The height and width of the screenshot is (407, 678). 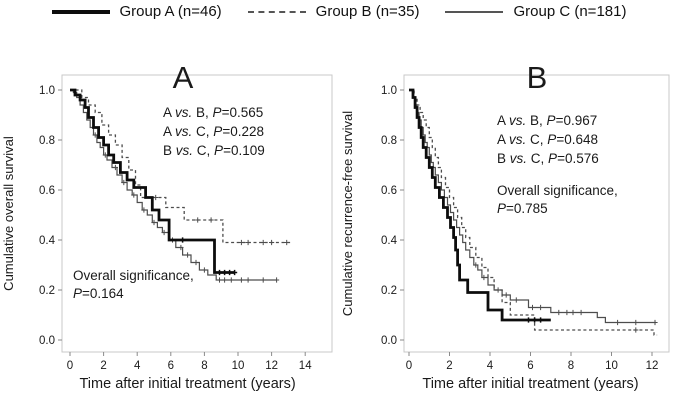 I want to click on y-axis-label: Cumulative recurrence-free survival, so click(x=347, y=213).